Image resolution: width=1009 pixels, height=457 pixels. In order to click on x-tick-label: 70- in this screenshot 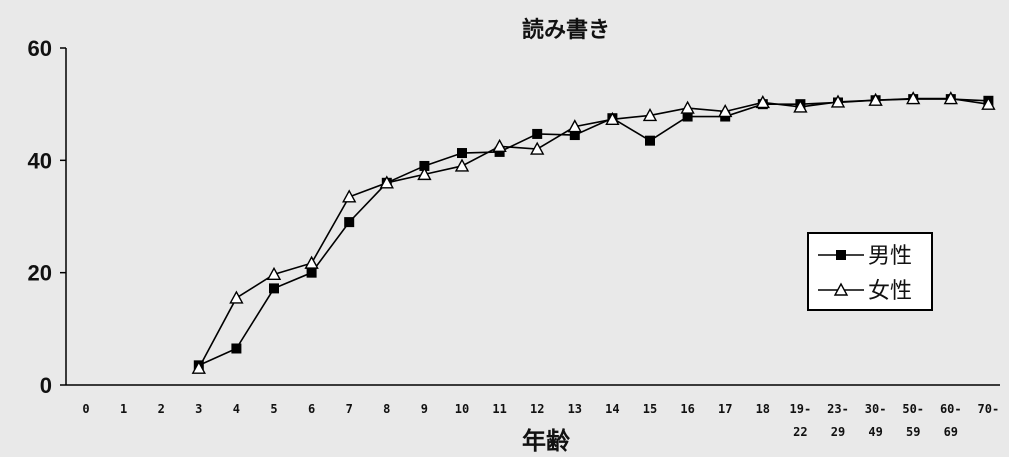, I will do `click(989, 409)`.